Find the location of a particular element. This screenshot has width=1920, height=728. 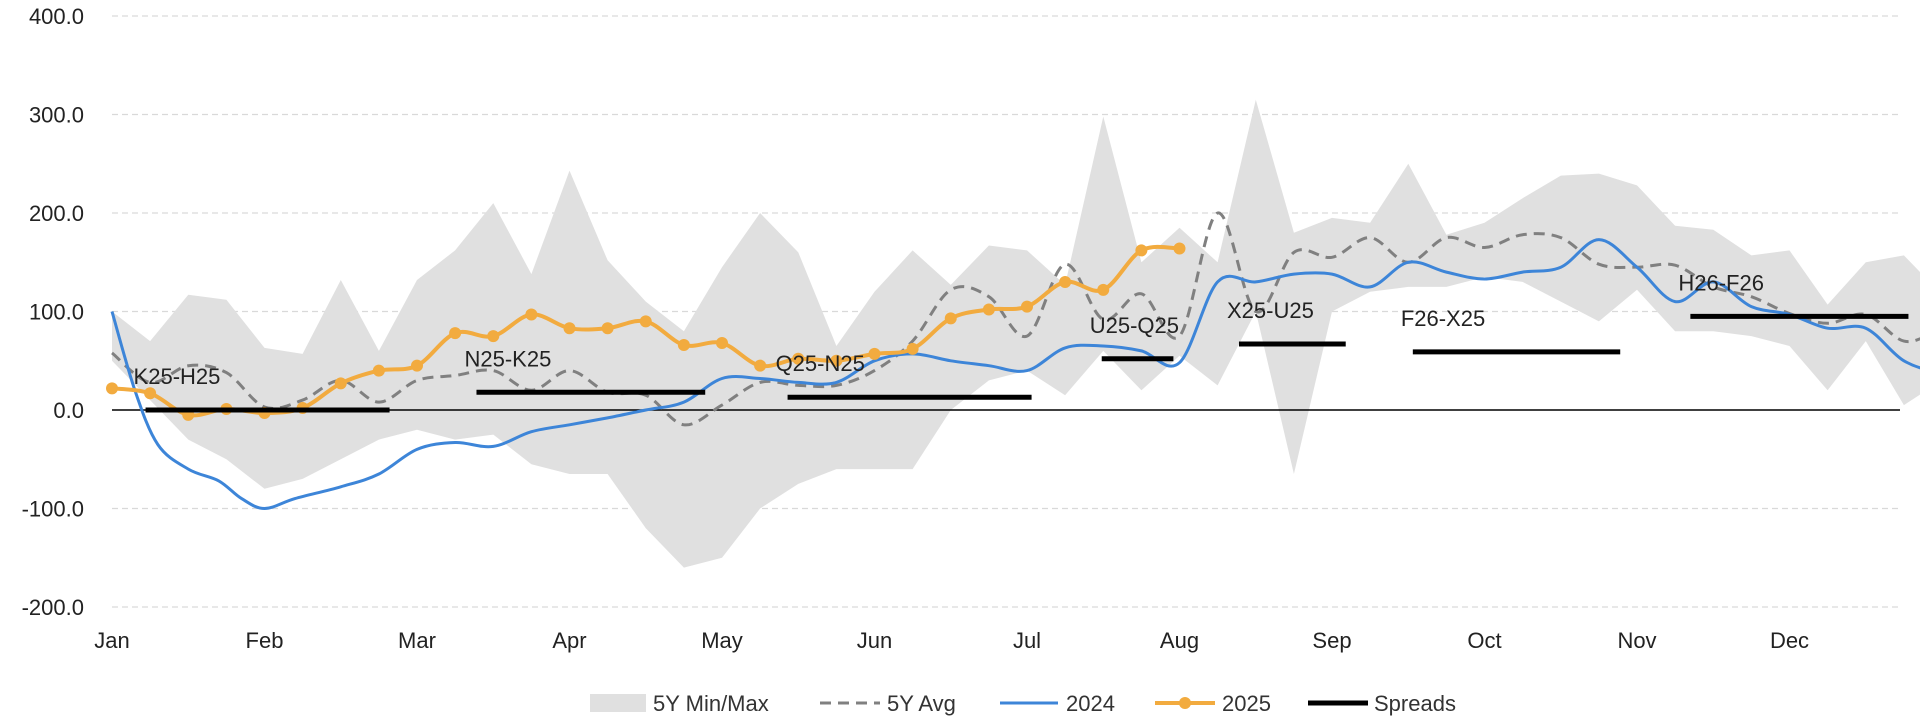

x-tick-label: Oct is located at coordinates (1484, 640).